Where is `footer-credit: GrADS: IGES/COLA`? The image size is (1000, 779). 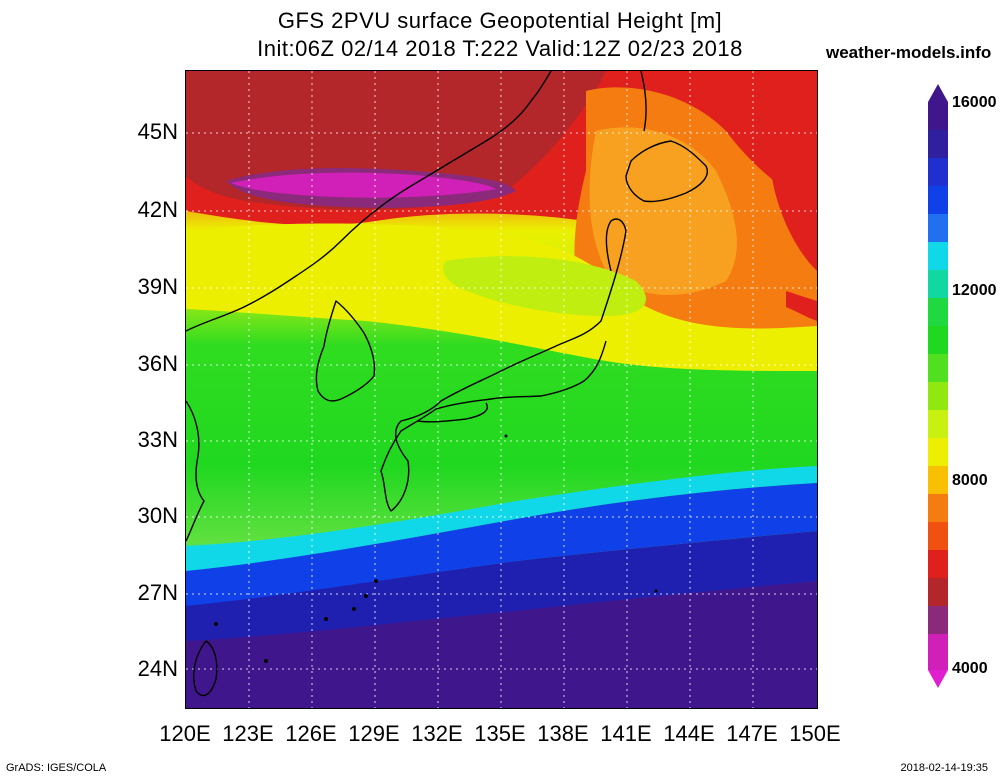
footer-credit: GrADS: IGES/COLA is located at coordinates (56, 768).